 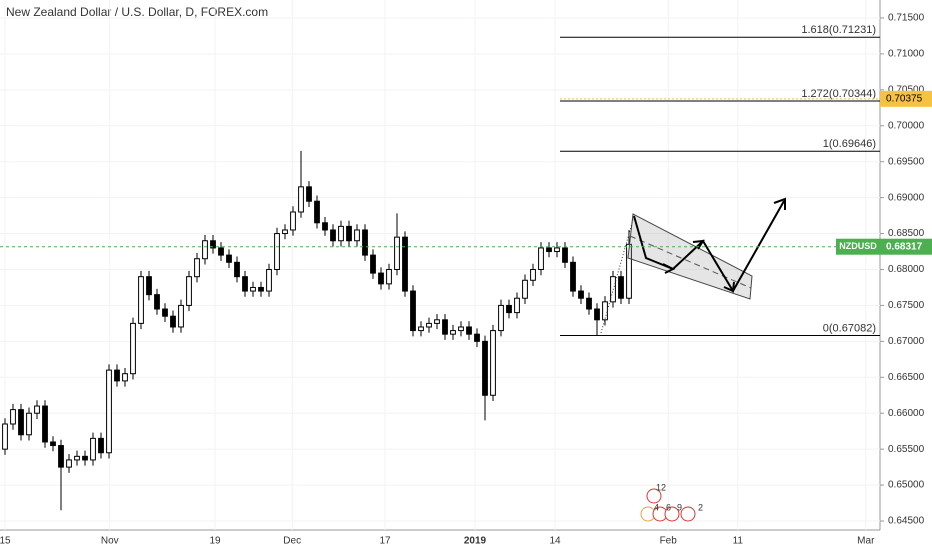 I want to click on x-tick-label: 19, so click(x=215, y=541).